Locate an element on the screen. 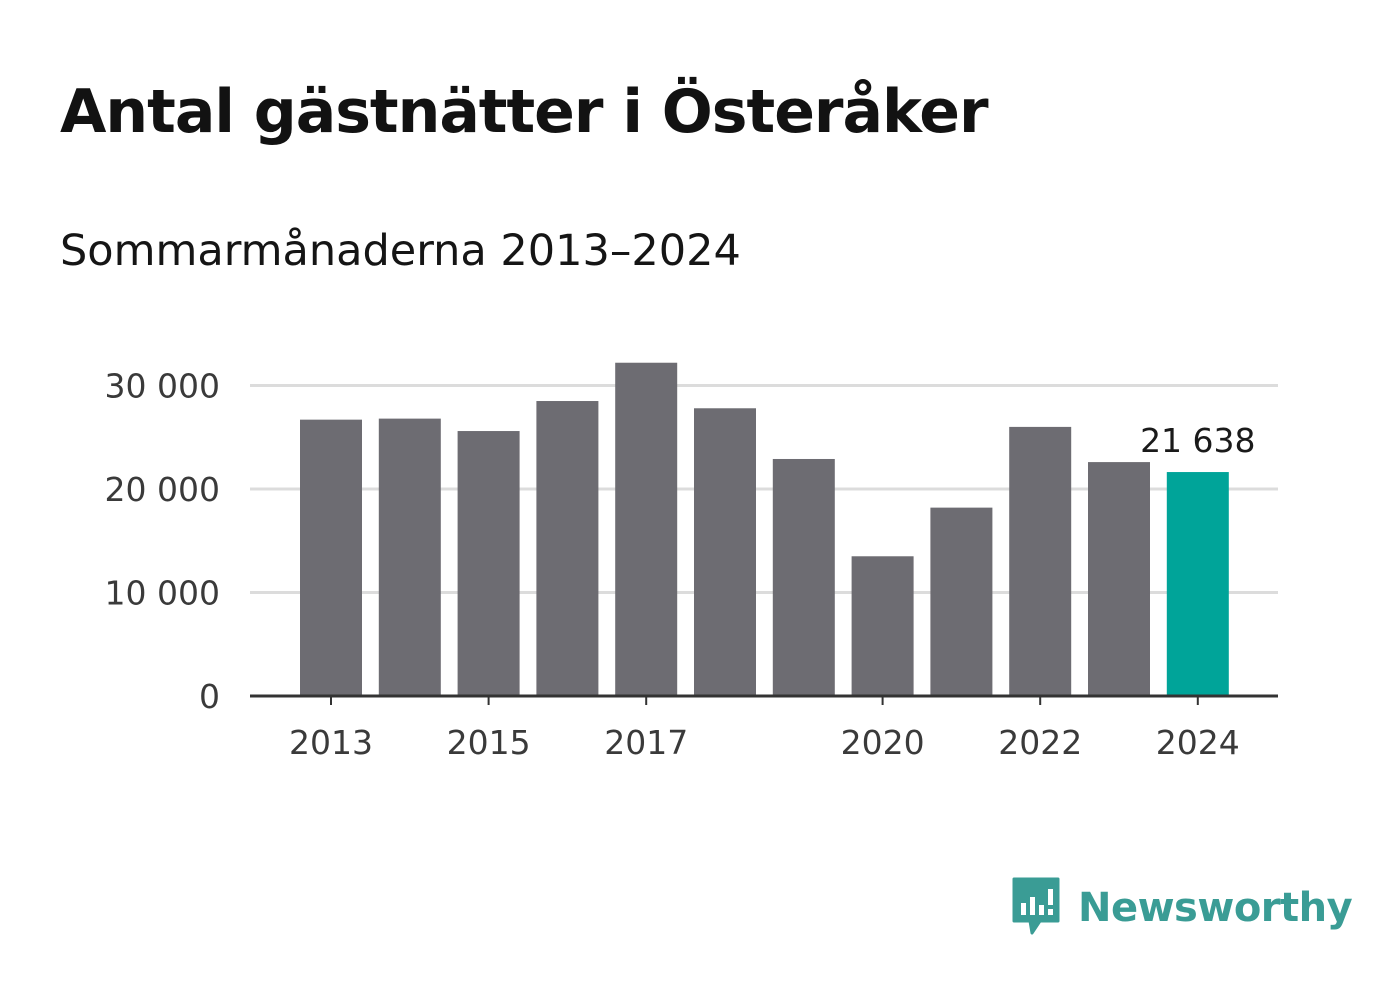 This screenshot has height=999, width=1382. y-tick-label: 30 000 is located at coordinates (162, 386).